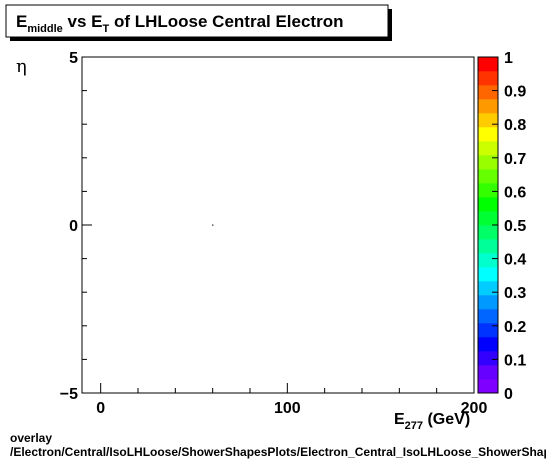 Image resolution: width=546 pixels, height=462 pixels. I want to click on y-tick-label: 5, so click(73, 58).